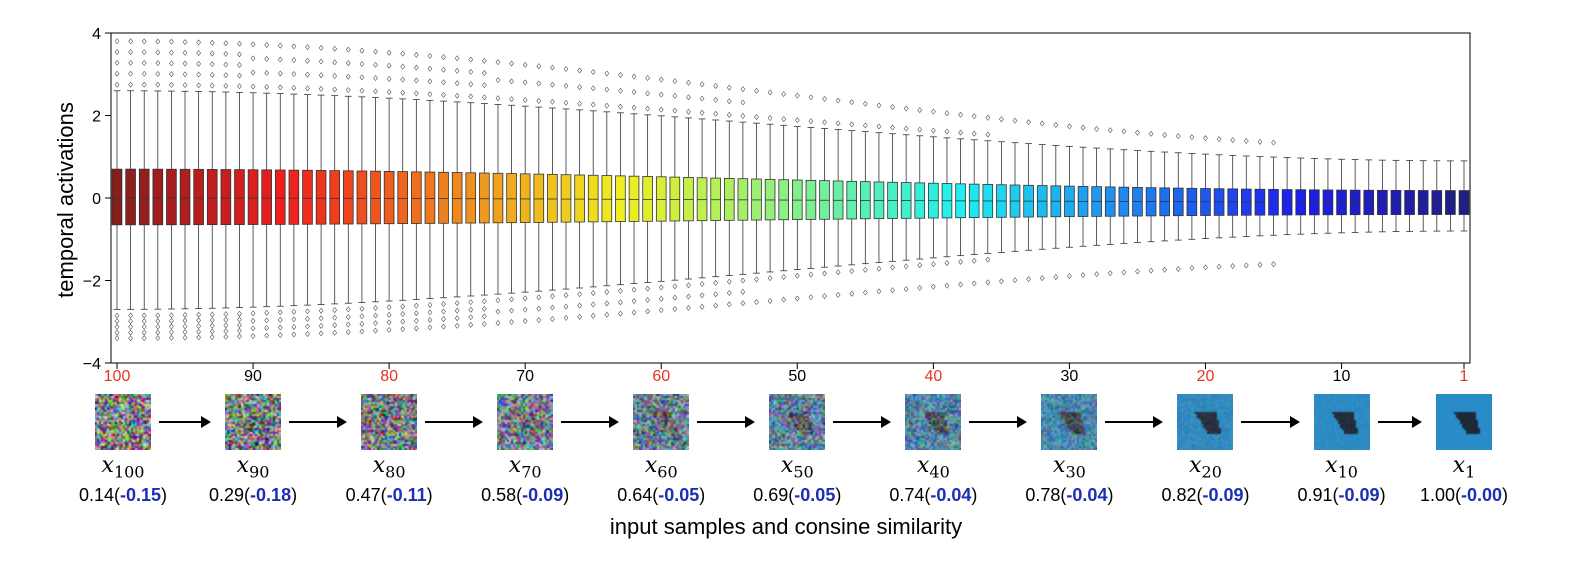  Describe the element at coordinates (803, 472) in the screenshot. I see `sample-symbol-subscript: 50` at that location.